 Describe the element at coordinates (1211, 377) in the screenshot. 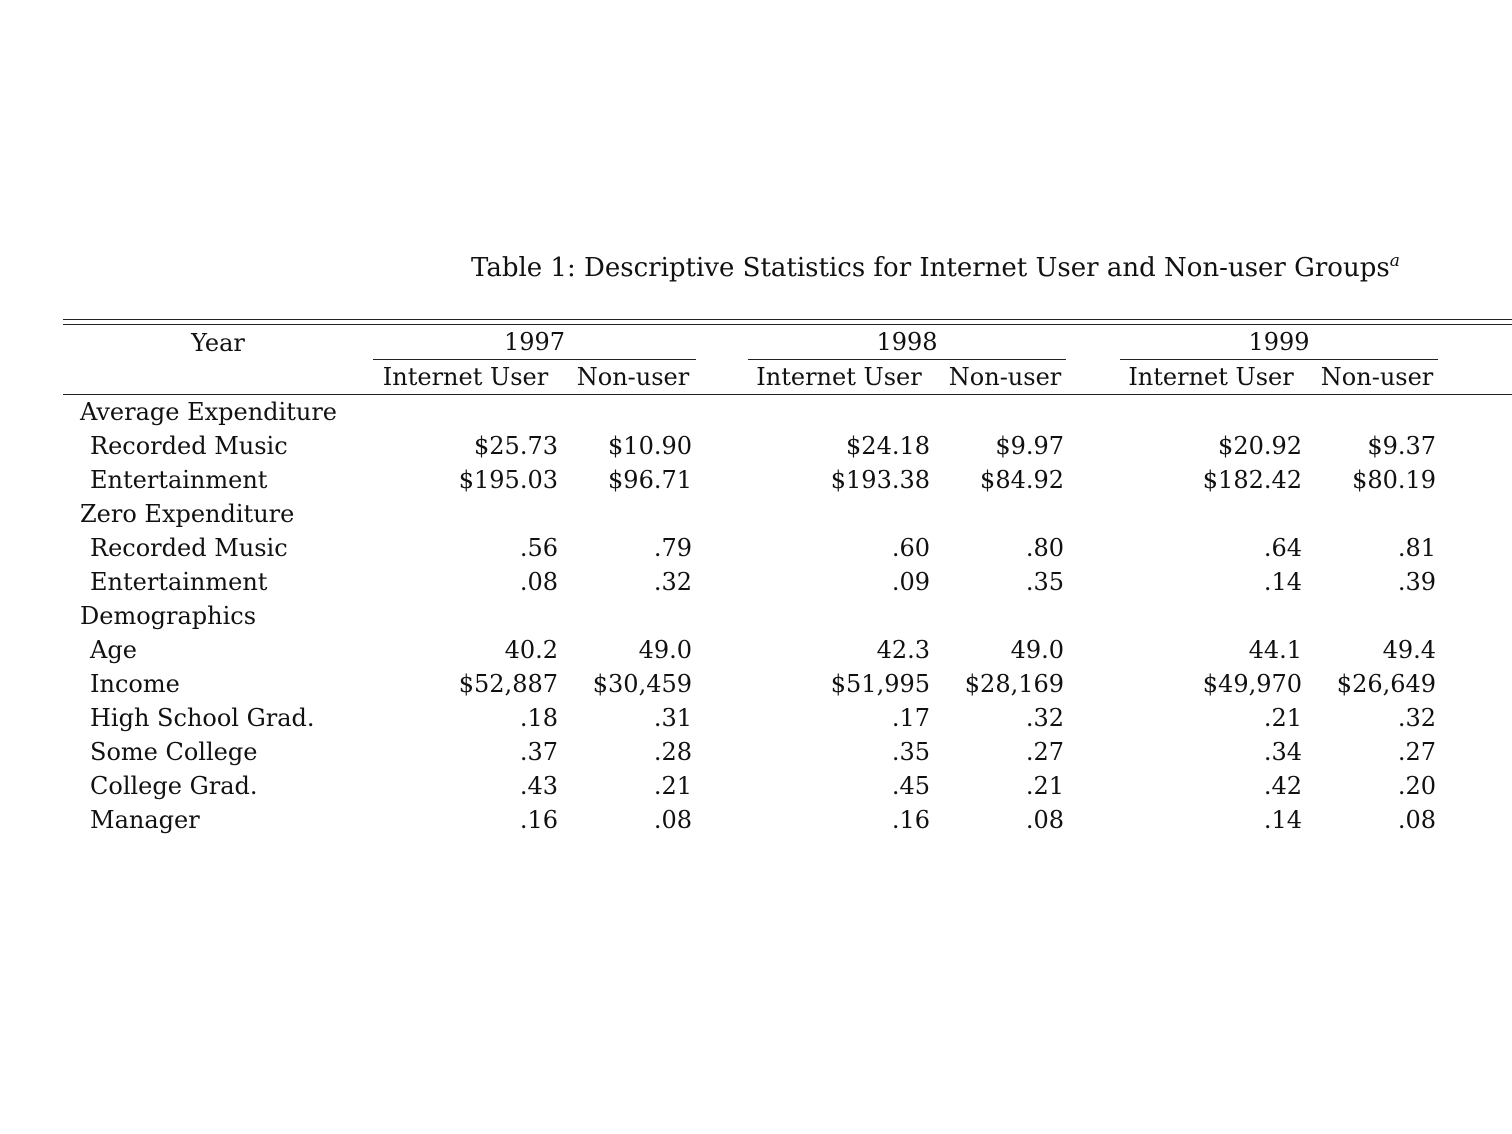

I see `subheader-internet-user-1999: Internet User` at that location.